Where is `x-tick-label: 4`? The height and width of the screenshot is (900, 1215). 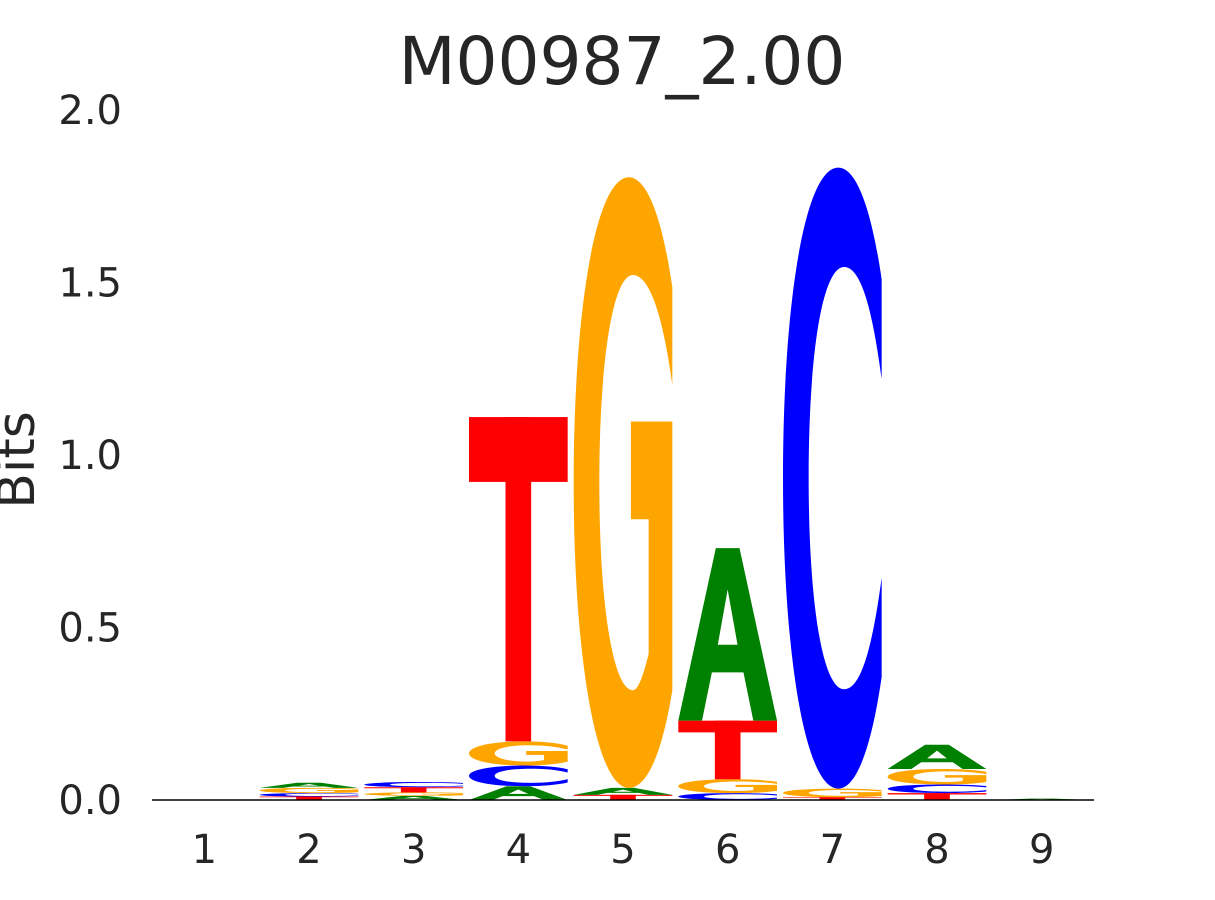 x-tick-label: 4 is located at coordinates (518, 850).